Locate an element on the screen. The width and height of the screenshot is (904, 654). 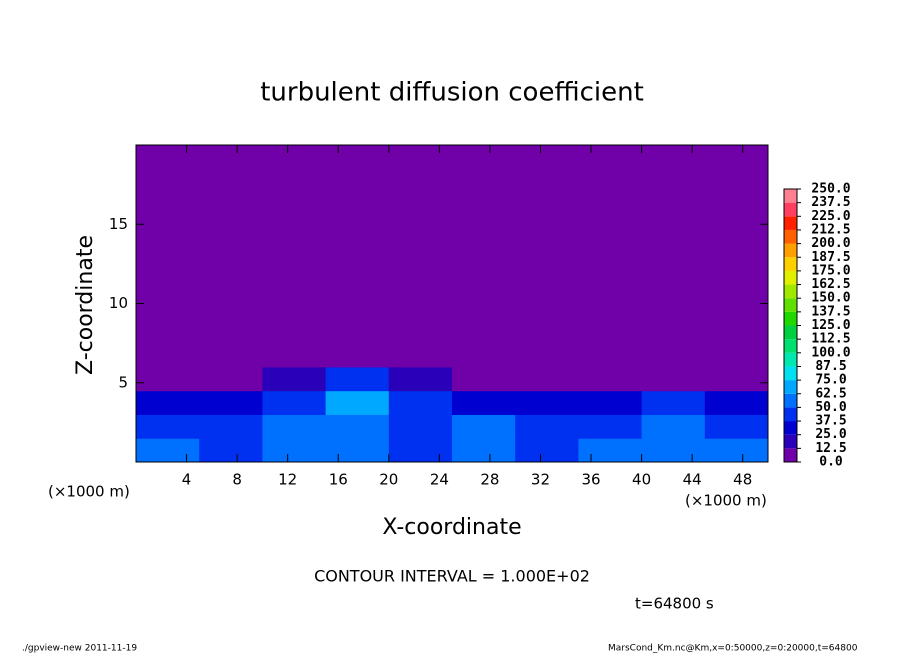
x-tick-label: 44 is located at coordinates (692, 480).